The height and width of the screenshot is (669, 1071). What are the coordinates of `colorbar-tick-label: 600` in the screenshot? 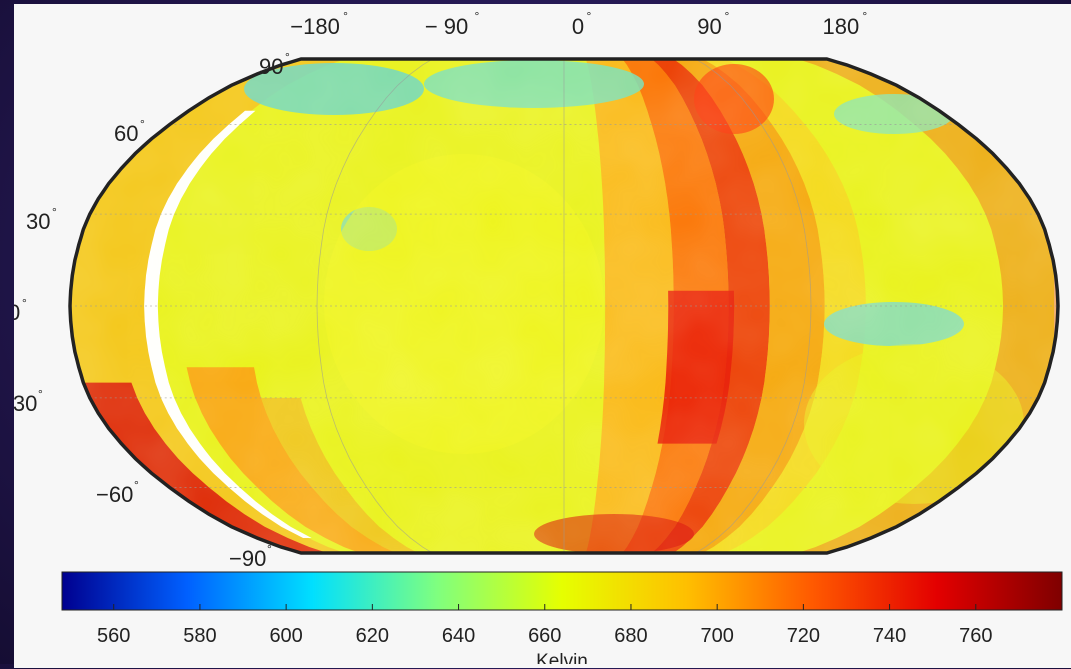 It's located at (285, 636).